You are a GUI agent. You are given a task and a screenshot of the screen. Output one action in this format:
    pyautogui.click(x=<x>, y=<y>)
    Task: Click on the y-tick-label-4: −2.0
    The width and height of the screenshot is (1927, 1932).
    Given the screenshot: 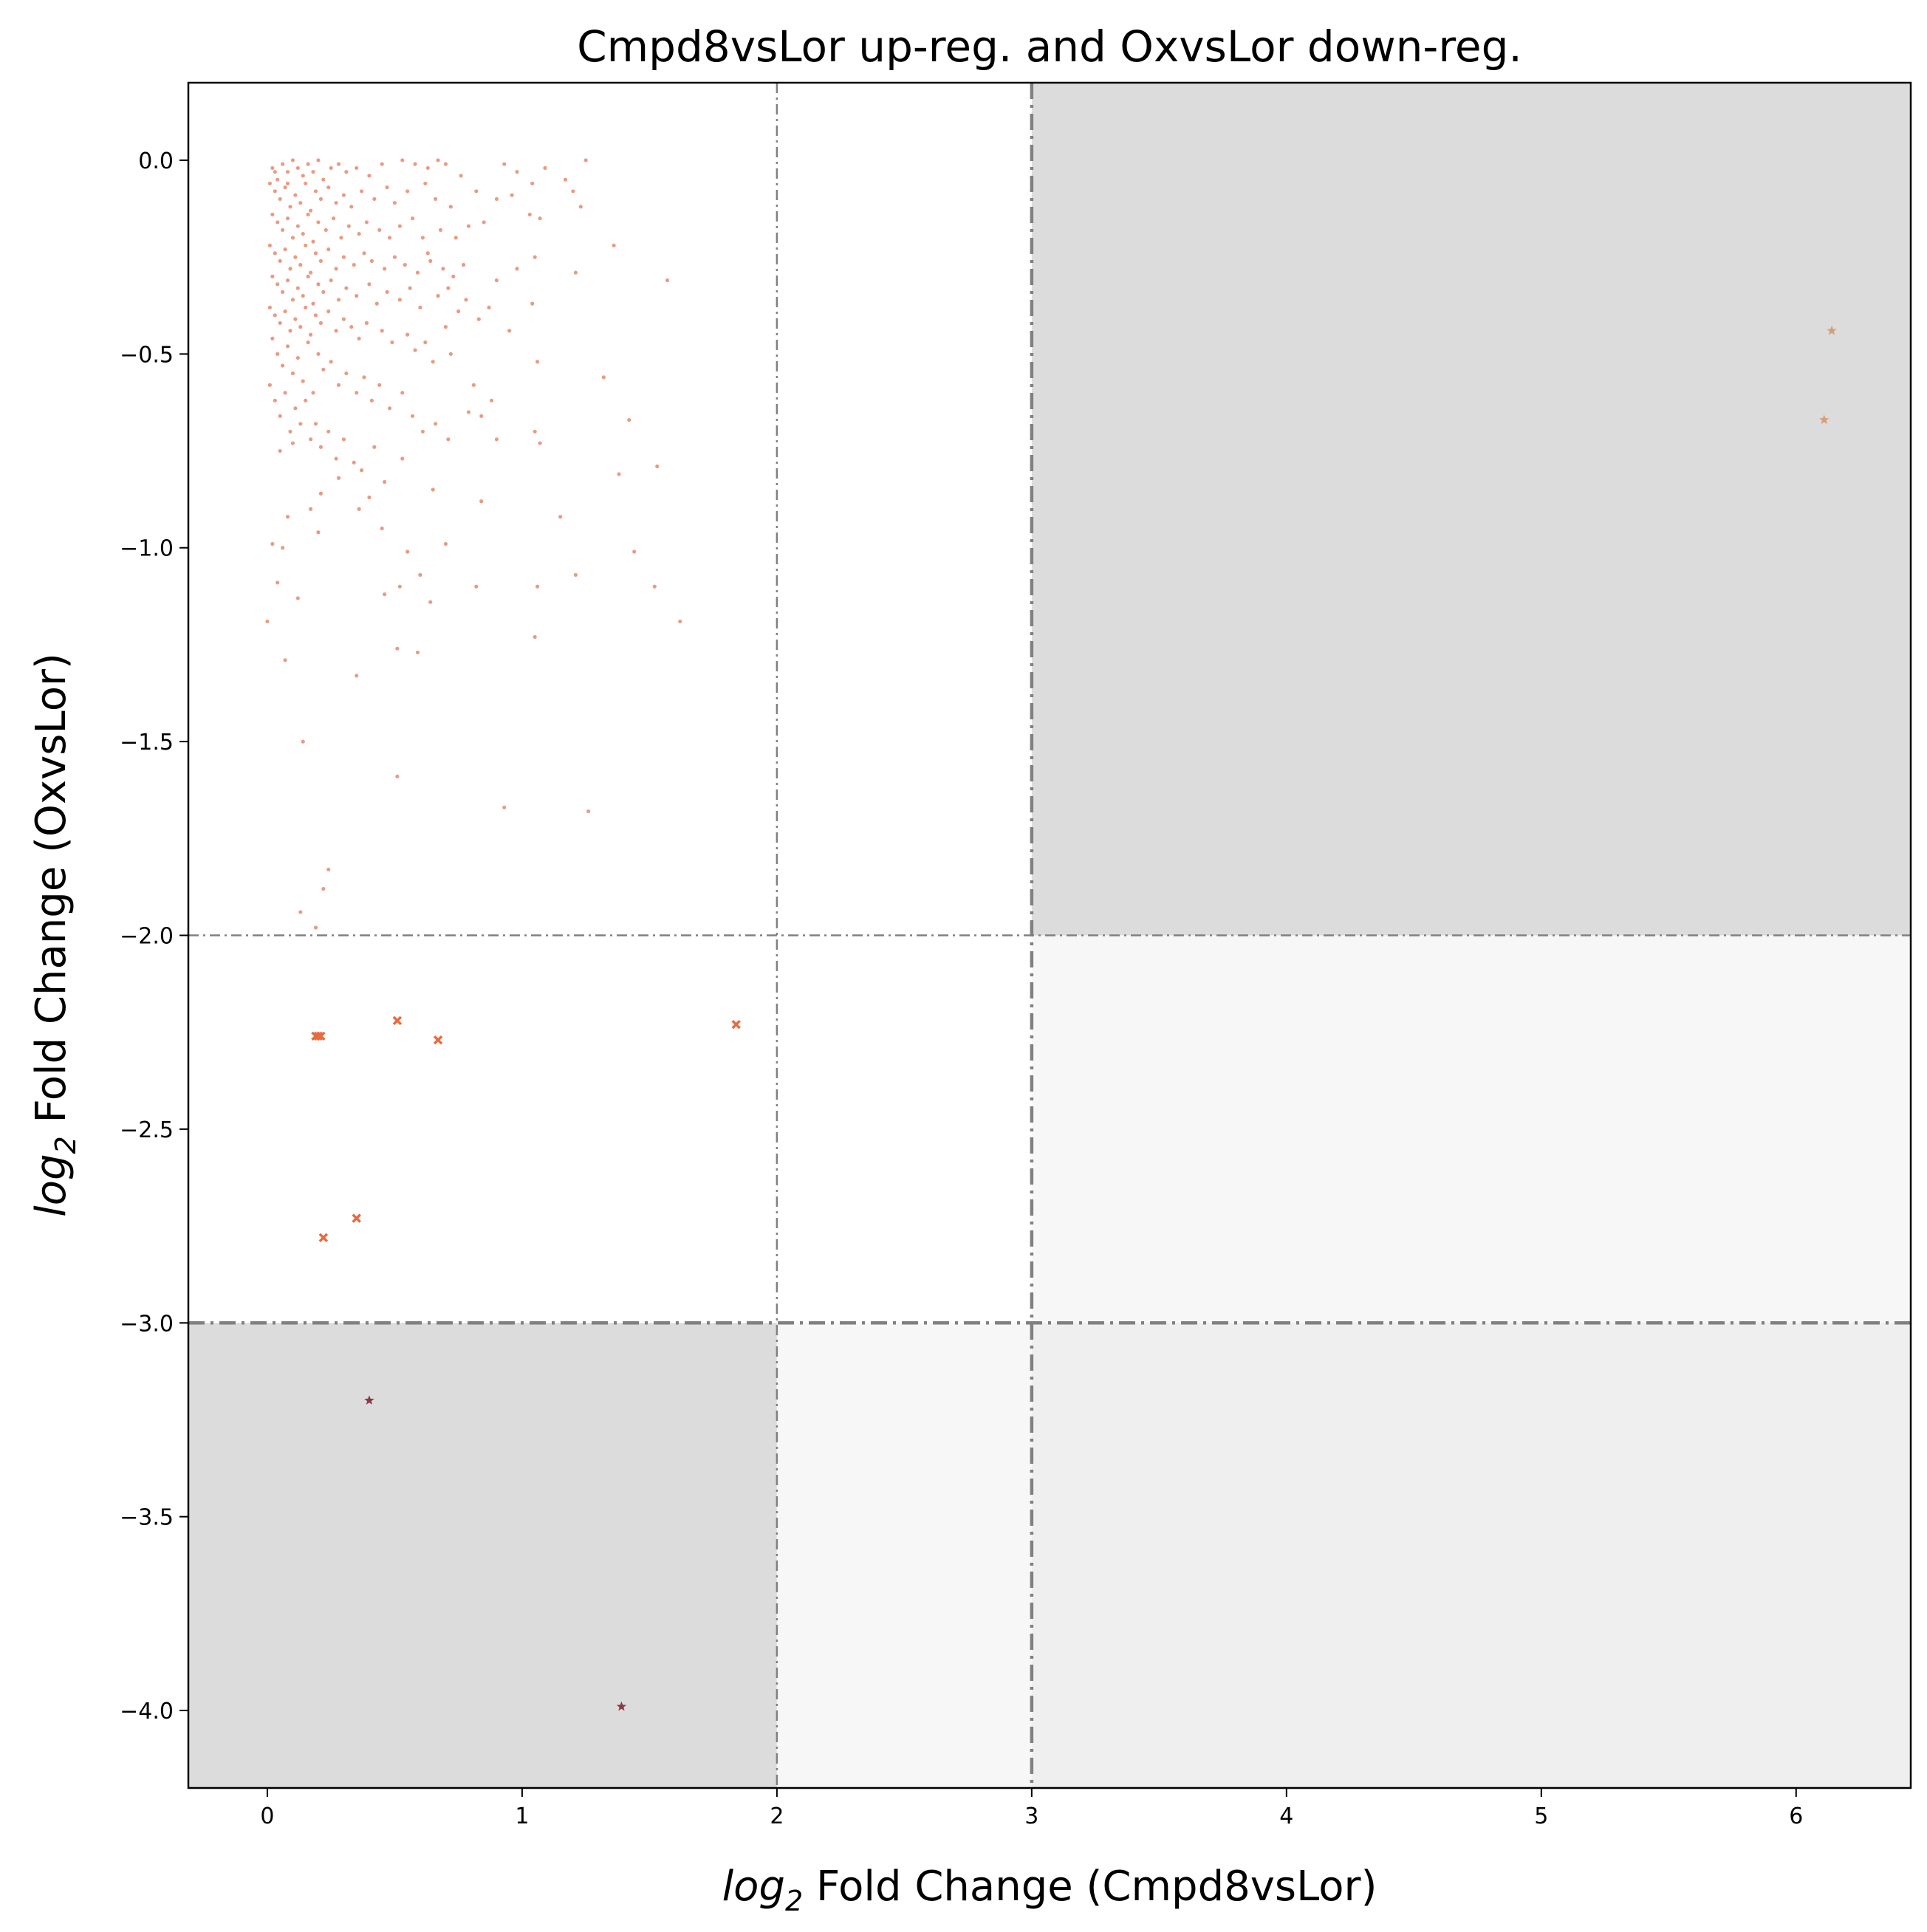 What is the action you would take?
    pyautogui.click(x=147, y=937)
    